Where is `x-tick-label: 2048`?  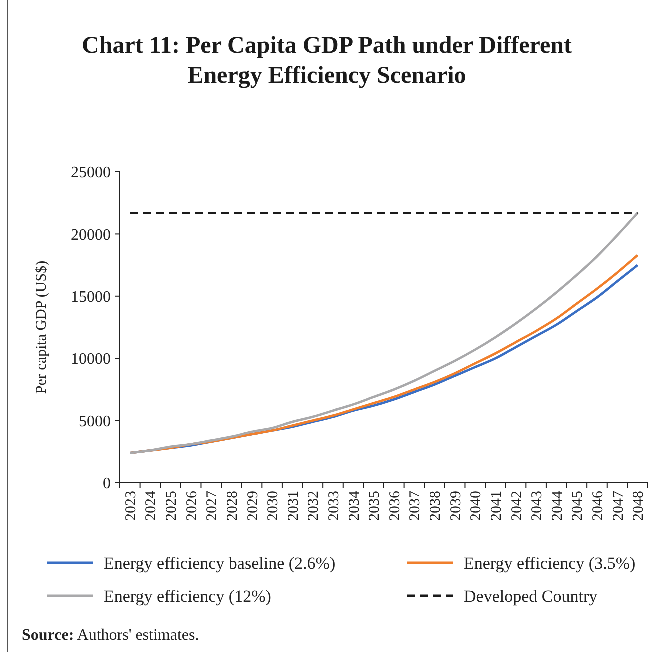 x-tick-label: 2048 is located at coordinates (639, 506).